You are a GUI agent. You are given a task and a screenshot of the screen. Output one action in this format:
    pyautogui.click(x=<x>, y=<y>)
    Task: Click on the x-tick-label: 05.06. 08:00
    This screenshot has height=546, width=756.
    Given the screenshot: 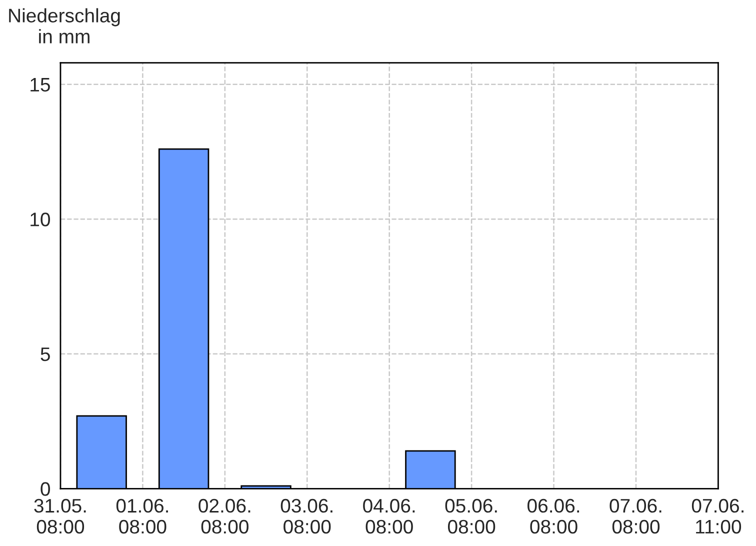 What is the action you would take?
    pyautogui.click(x=471, y=516)
    